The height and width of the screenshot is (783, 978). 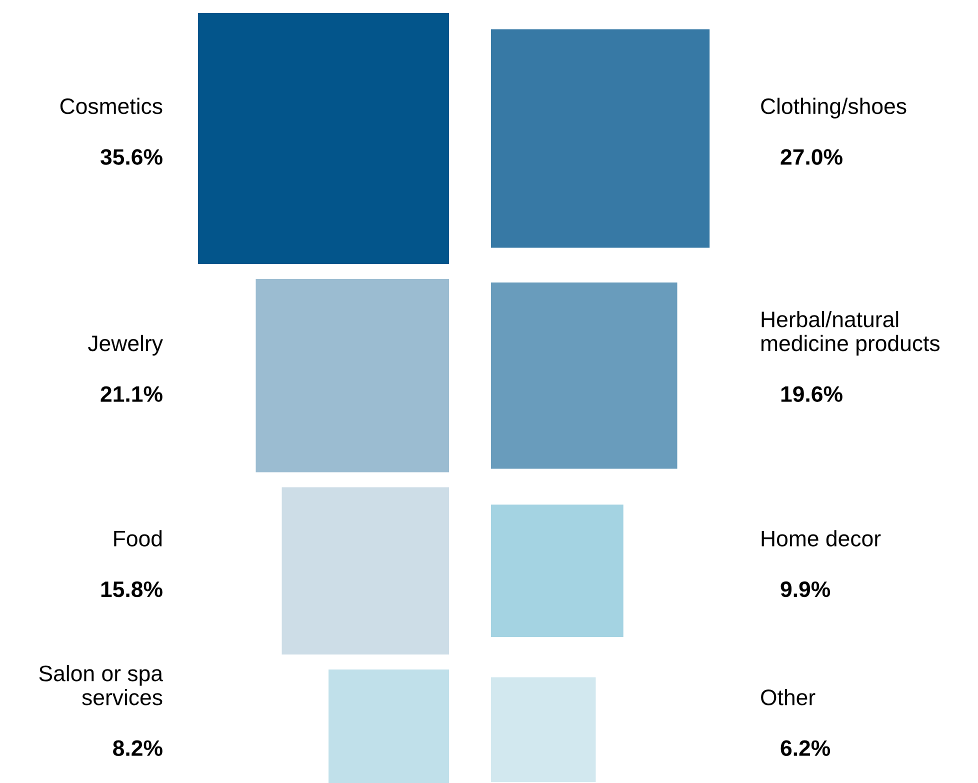 I want to click on data-label: 8.2%, so click(x=137, y=748).